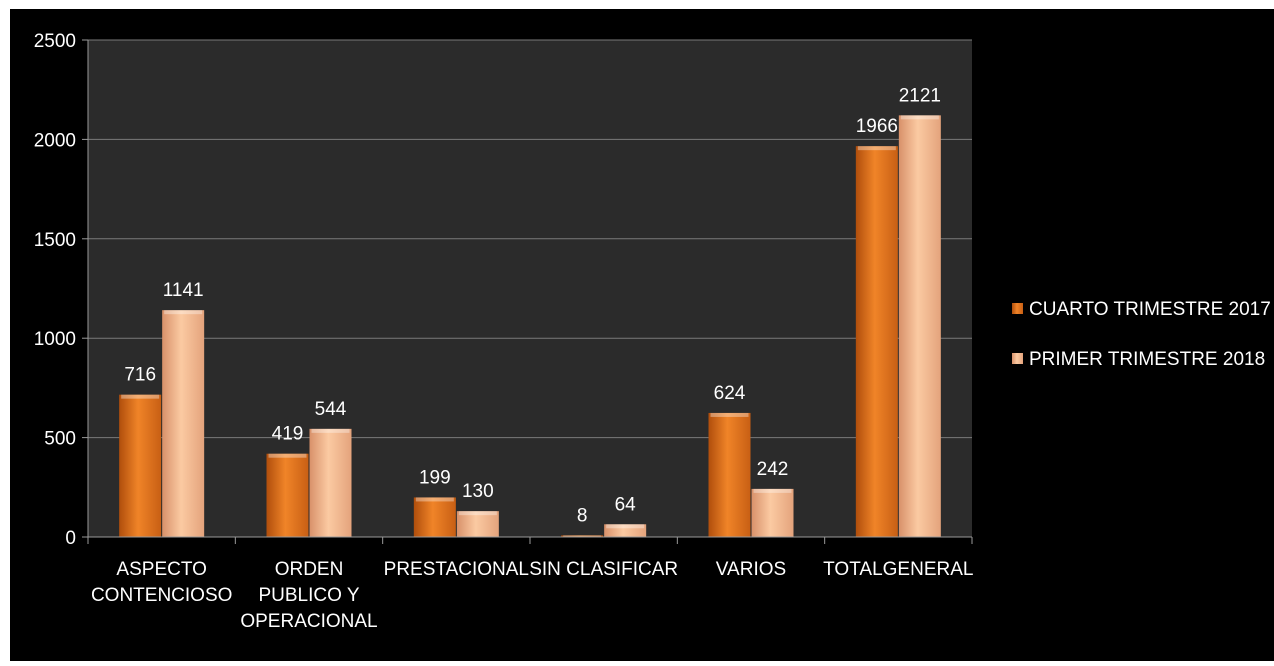  Describe the element at coordinates (920, 95) in the screenshot. I see `data-label: 2121` at that location.